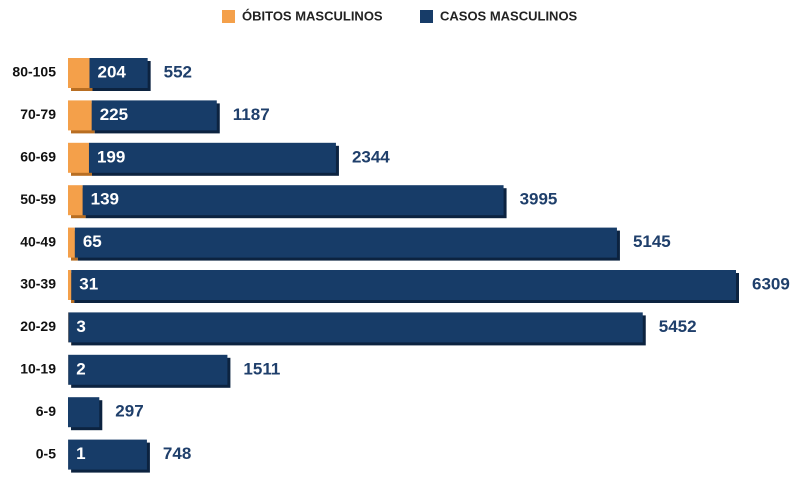  Describe the element at coordinates (652, 241) in the screenshot. I see `value-label: 5145` at that location.